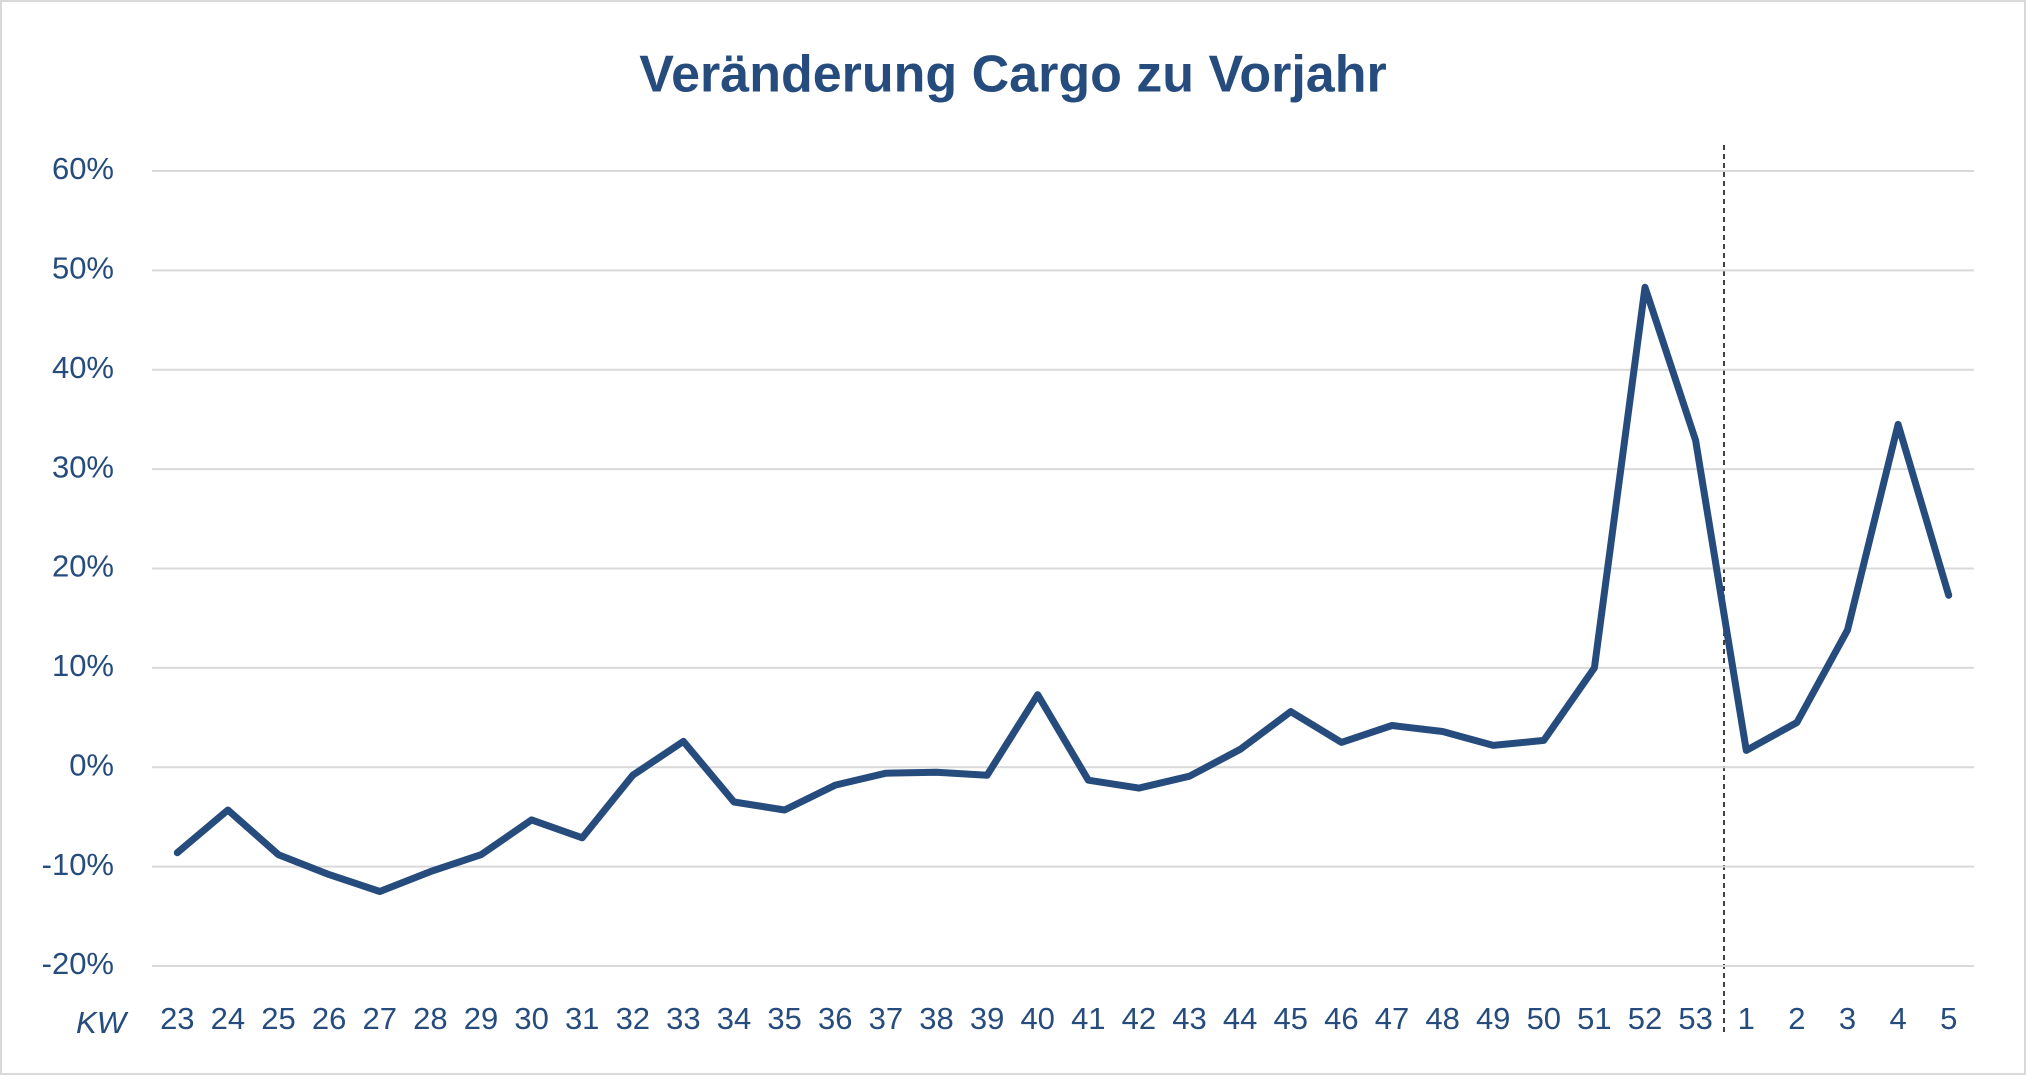  I want to click on y-tick-label: 0%, so click(91, 764).